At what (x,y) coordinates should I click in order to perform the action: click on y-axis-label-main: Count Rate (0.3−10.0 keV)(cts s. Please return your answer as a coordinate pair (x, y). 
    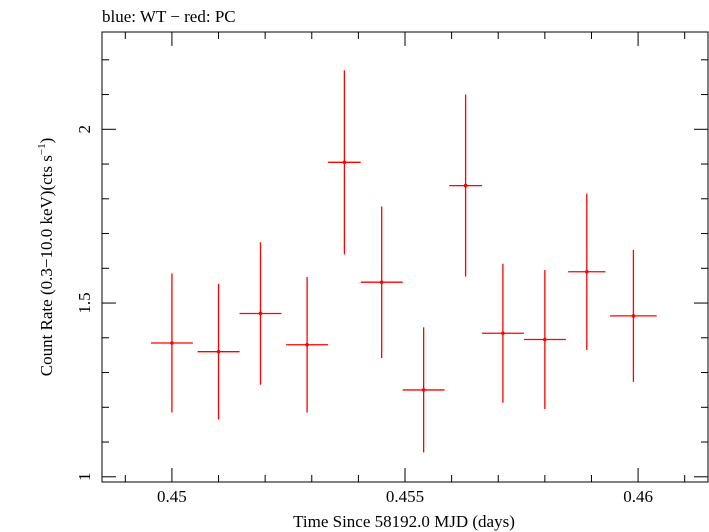
    Looking at the image, I should click on (46, 265).